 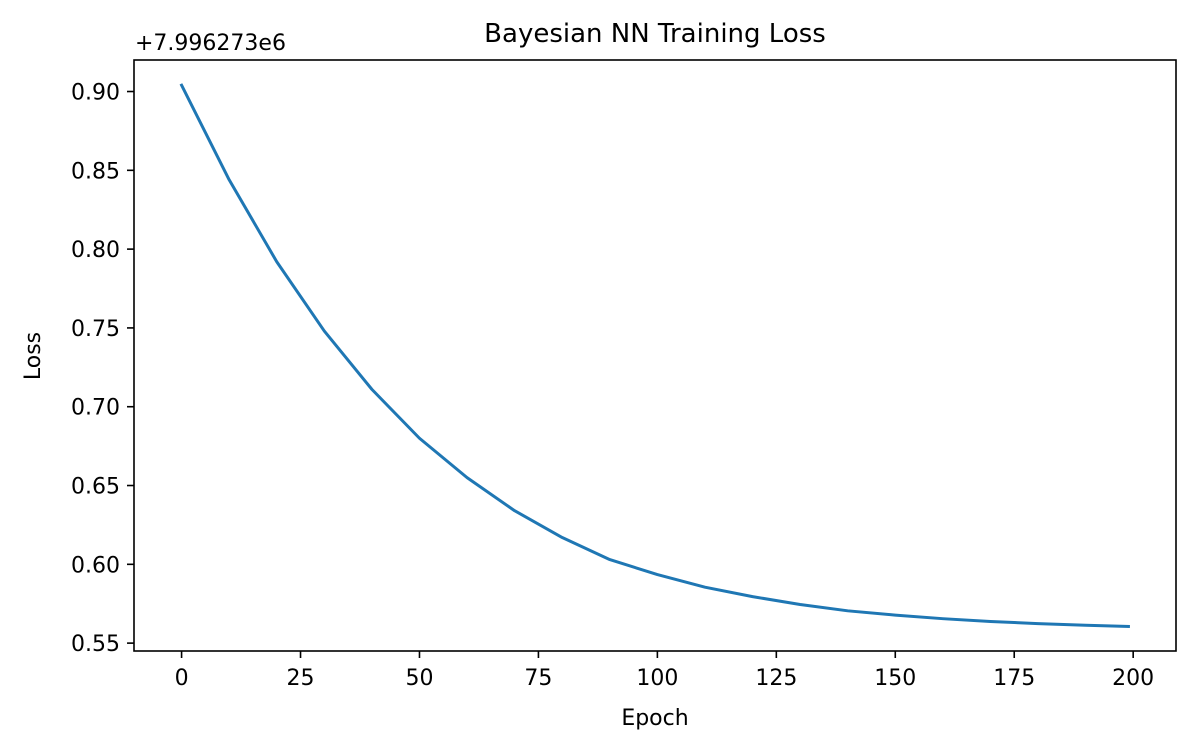 I want to click on x-tick-label: 25, so click(x=301, y=678).